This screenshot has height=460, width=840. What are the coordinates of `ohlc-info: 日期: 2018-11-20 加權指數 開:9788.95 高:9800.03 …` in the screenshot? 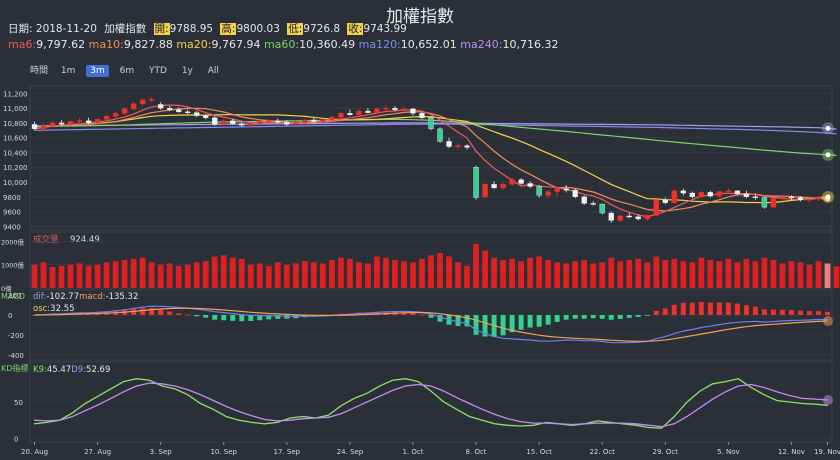 It's located at (207, 28).